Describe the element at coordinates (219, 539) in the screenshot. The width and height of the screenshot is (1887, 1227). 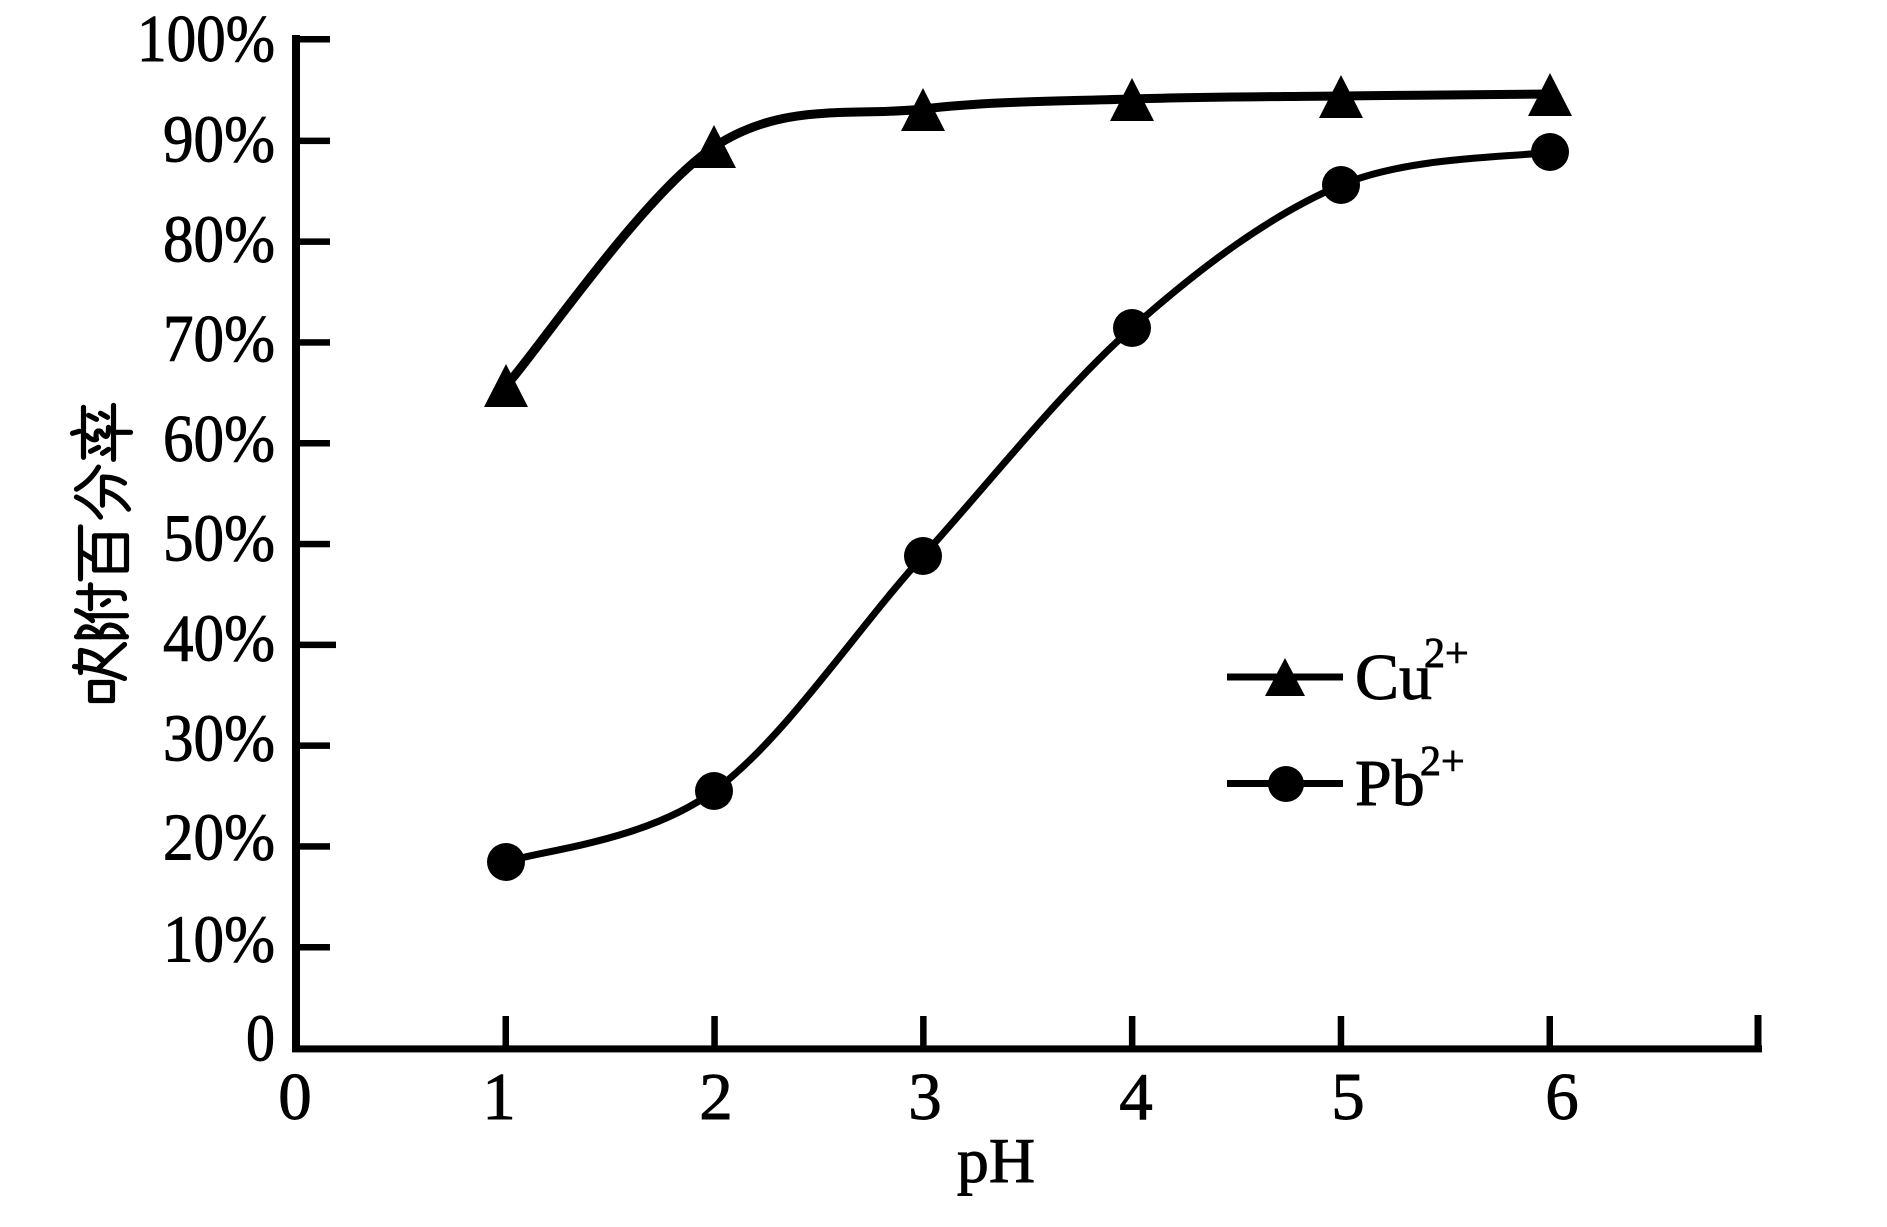
I see `svg-text: 50%` at that location.